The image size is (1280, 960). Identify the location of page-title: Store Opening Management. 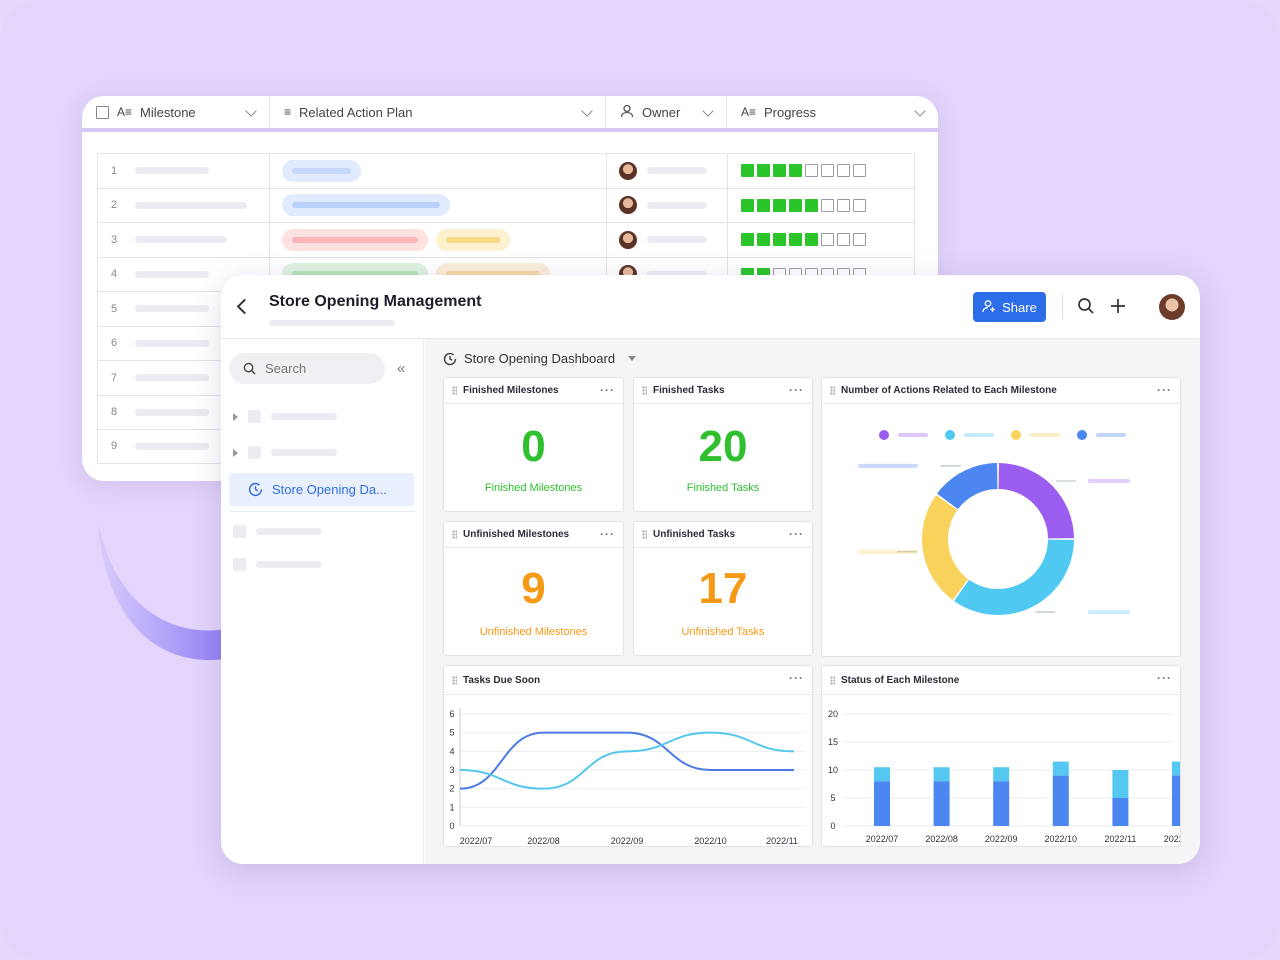
(375, 301).